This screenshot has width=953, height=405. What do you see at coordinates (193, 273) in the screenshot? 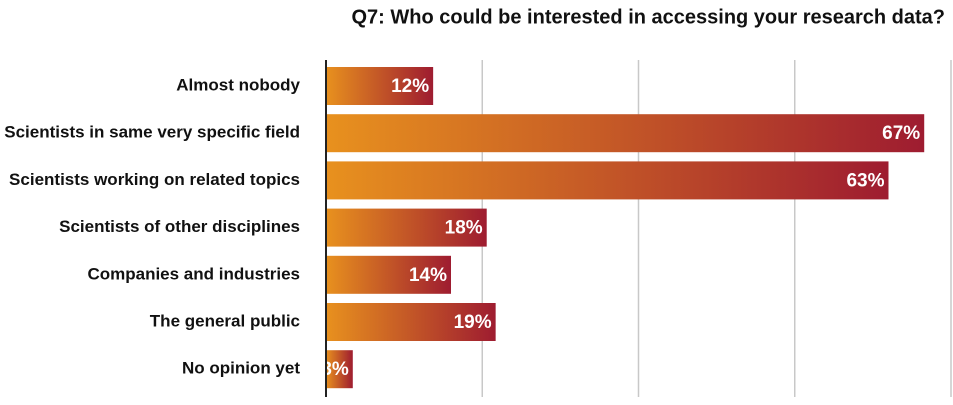
I see `y-tick-label: Companies and industries` at bounding box center [193, 273].